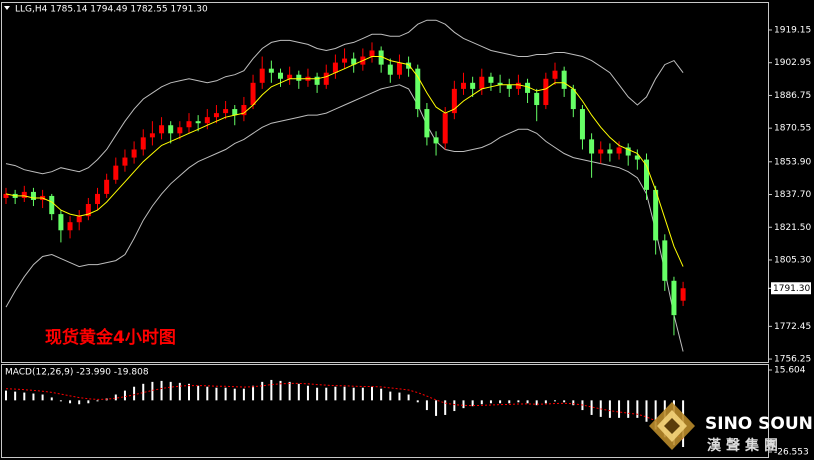 The width and height of the screenshot is (814, 460). I want to click on header-arrow, so click(7, 8).